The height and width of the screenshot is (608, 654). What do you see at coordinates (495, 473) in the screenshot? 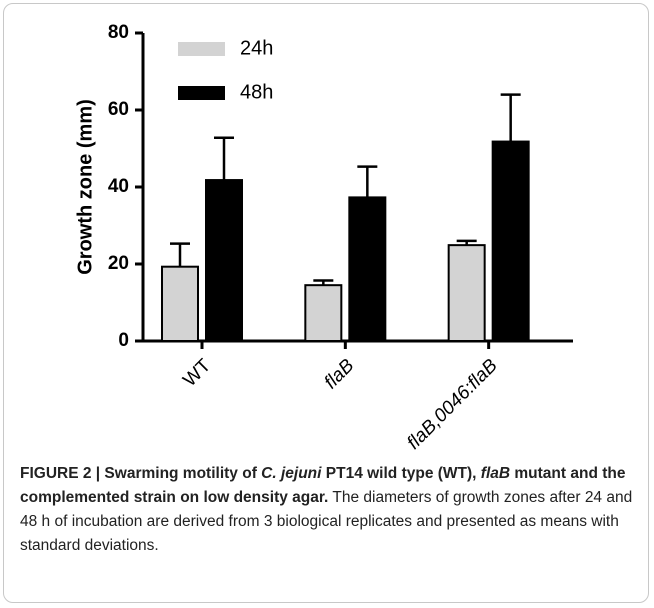
I see `caption-run: flaB` at bounding box center [495, 473].